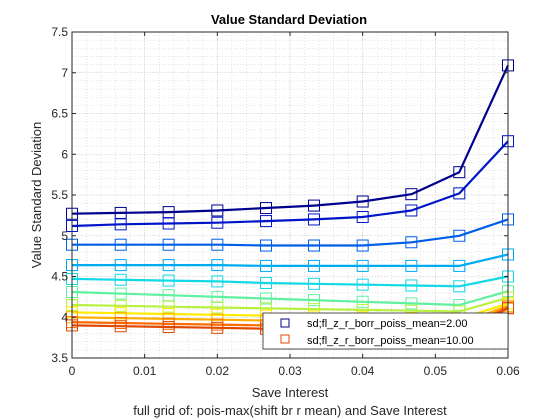 This screenshot has height=420, width=560. Describe the element at coordinates (72, 371) in the screenshot. I see `x-tick-label: 0` at that location.